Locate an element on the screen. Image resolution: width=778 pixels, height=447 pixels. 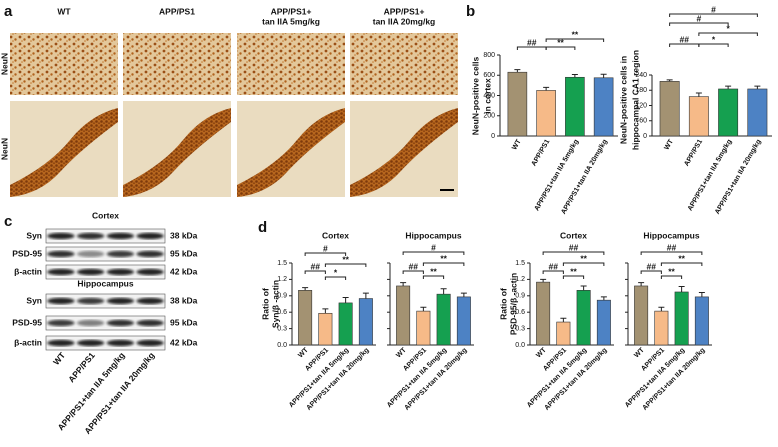
protein-label: Syn is located at coordinates (34, 235).